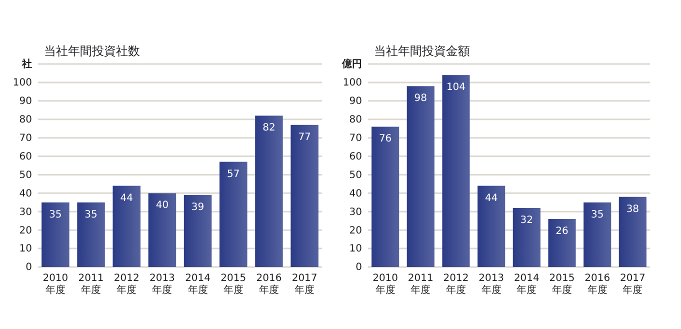 The height and width of the screenshot is (329, 681). I want to click on data-label: 77, so click(304, 137).